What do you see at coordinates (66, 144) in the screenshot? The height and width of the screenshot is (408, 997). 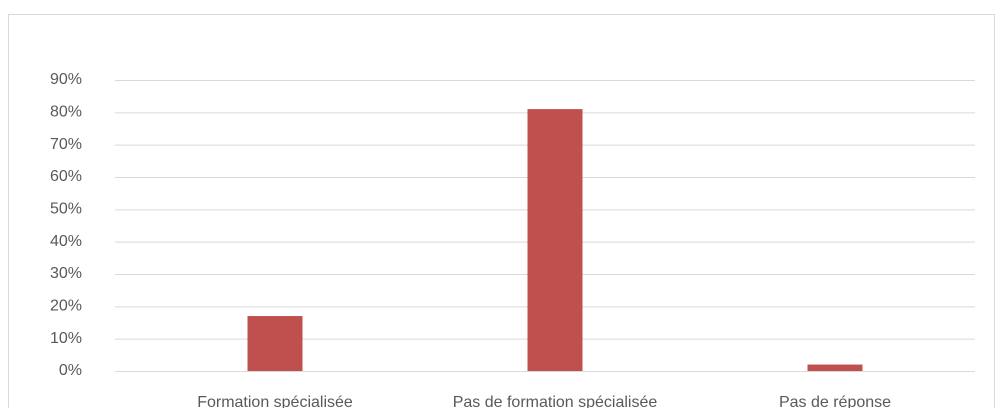 I see `y-tick-label: 70%` at bounding box center [66, 144].